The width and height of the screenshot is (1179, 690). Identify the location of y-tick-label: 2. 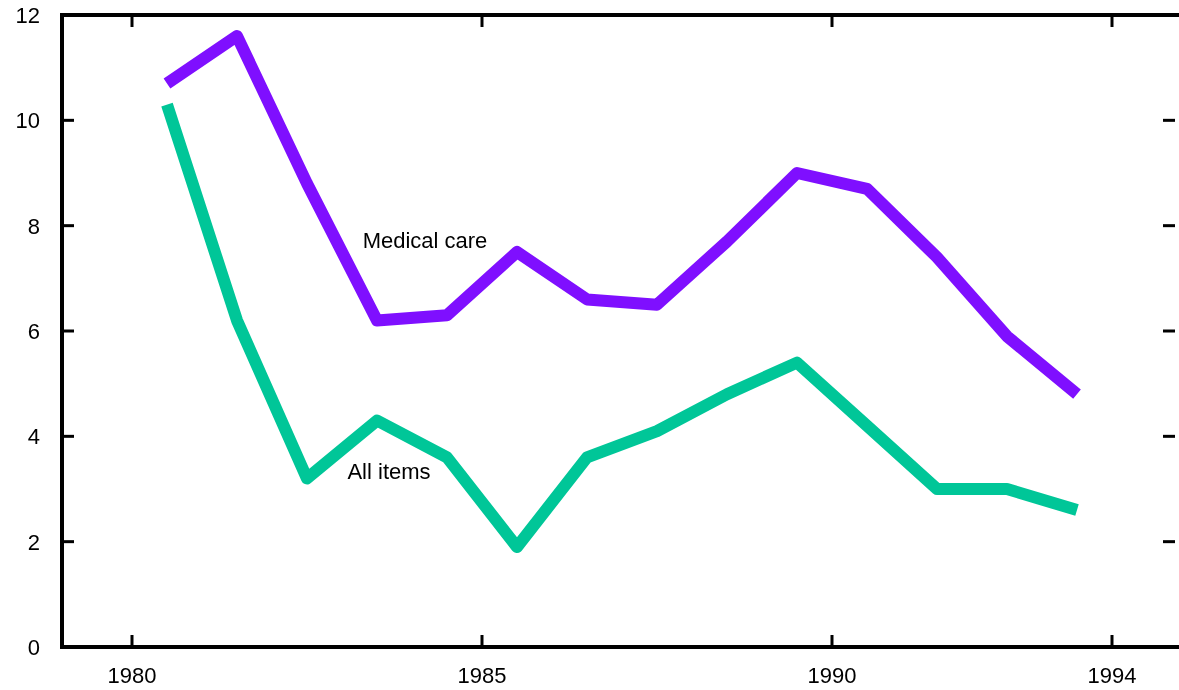
(33, 542).